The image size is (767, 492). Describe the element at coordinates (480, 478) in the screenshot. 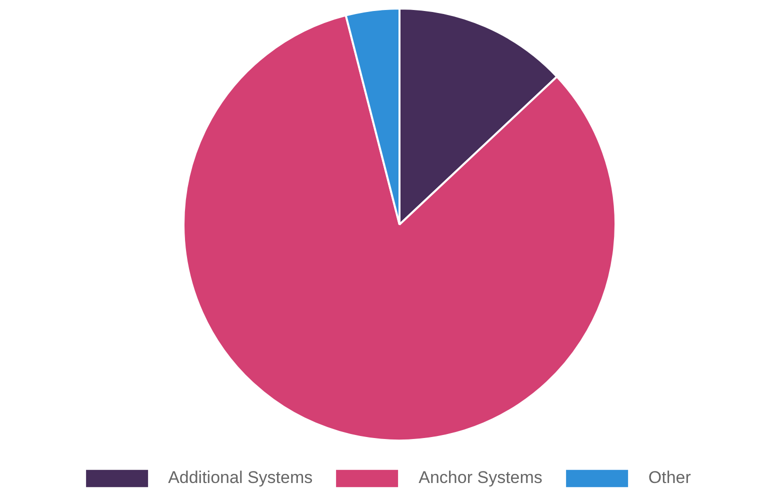

I see `legend-label: Anchor Systems` at that location.